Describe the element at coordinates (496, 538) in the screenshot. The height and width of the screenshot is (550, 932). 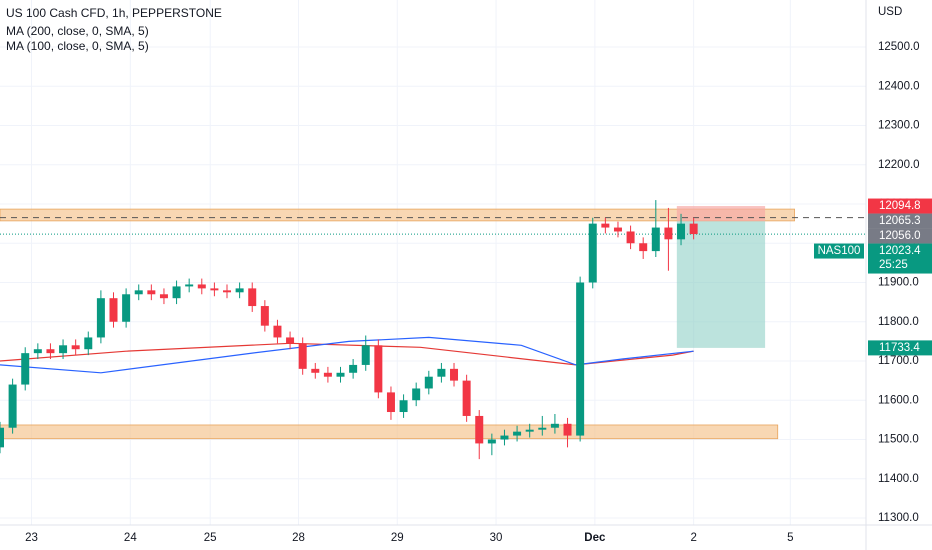
I see `x-tick-label: 30` at that location.